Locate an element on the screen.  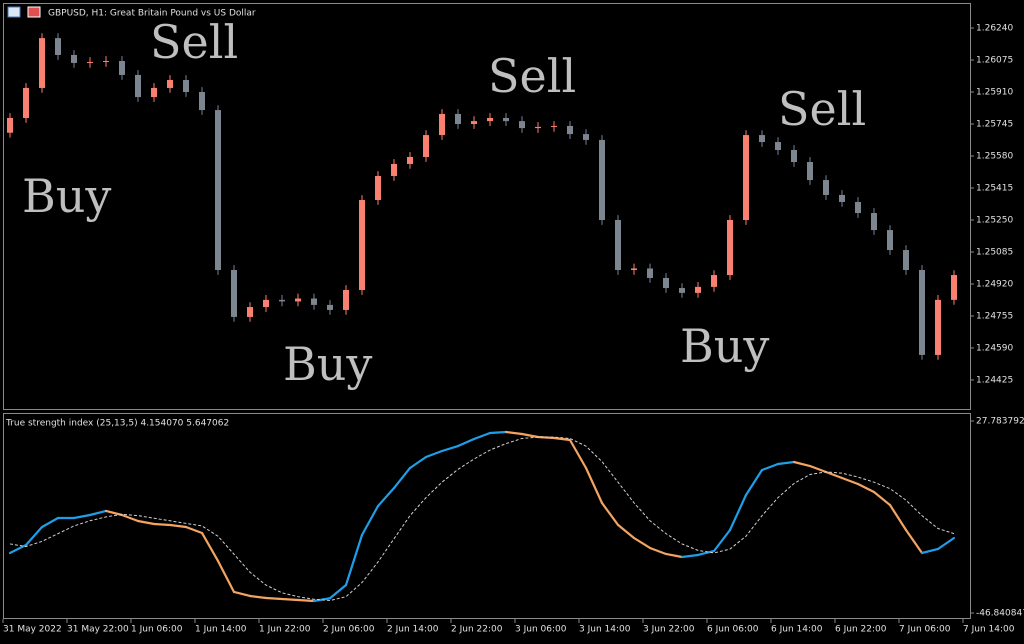
y-tick-label: 1.25250 is located at coordinates (994, 220).